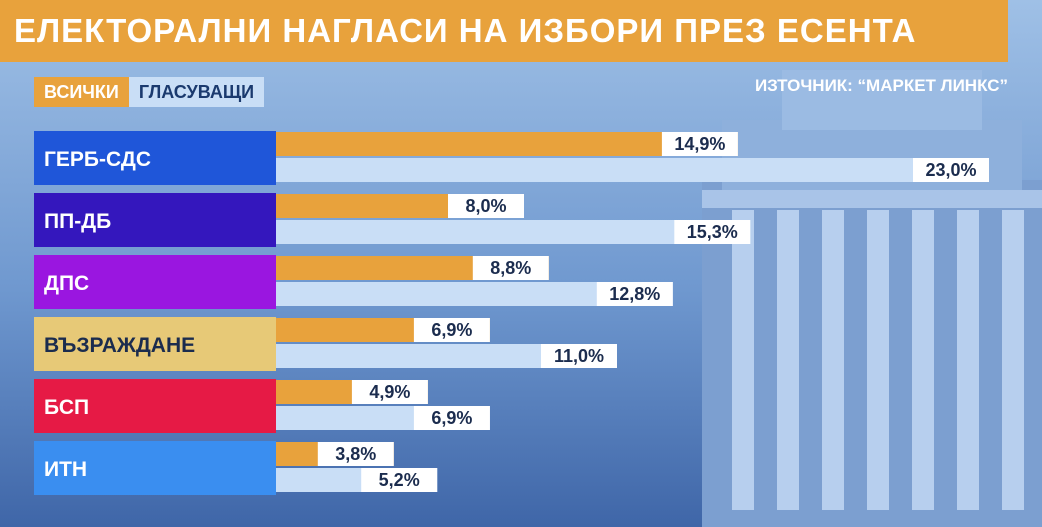 This screenshot has height=527, width=1042. I want to click on category-label: ПП-ДБ, so click(77, 221).